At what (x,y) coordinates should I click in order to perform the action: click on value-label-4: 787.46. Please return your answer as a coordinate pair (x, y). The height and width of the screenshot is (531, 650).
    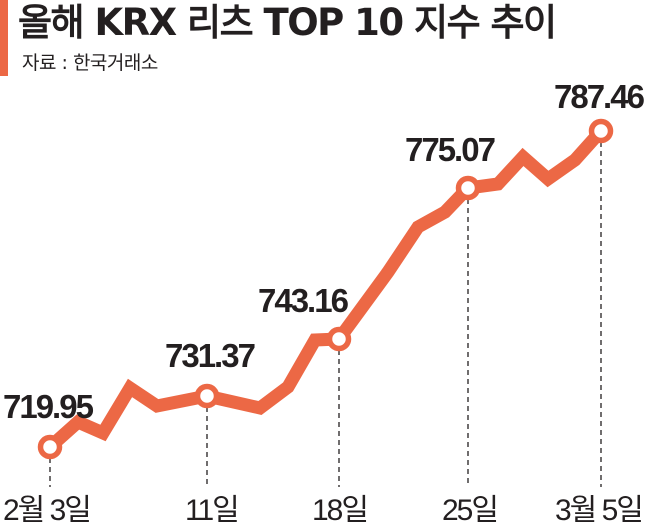
    Looking at the image, I should click on (599, 96).